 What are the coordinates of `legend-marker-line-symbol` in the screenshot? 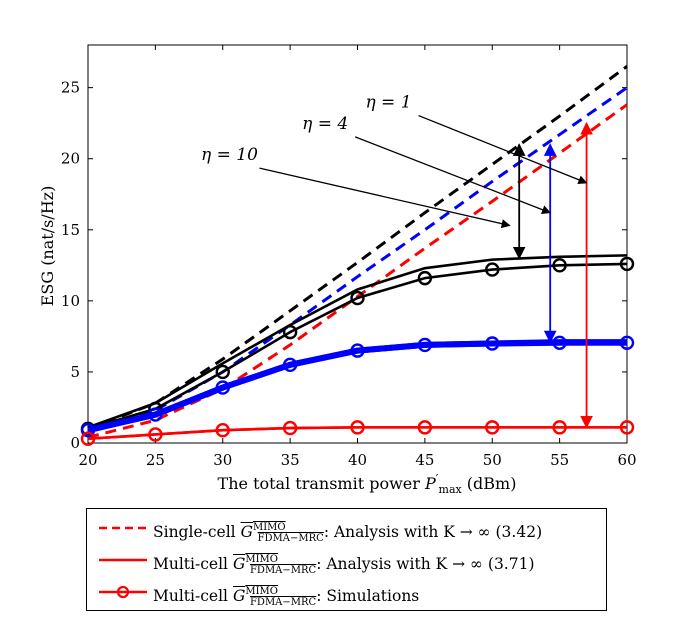 It's located at (123, 592).